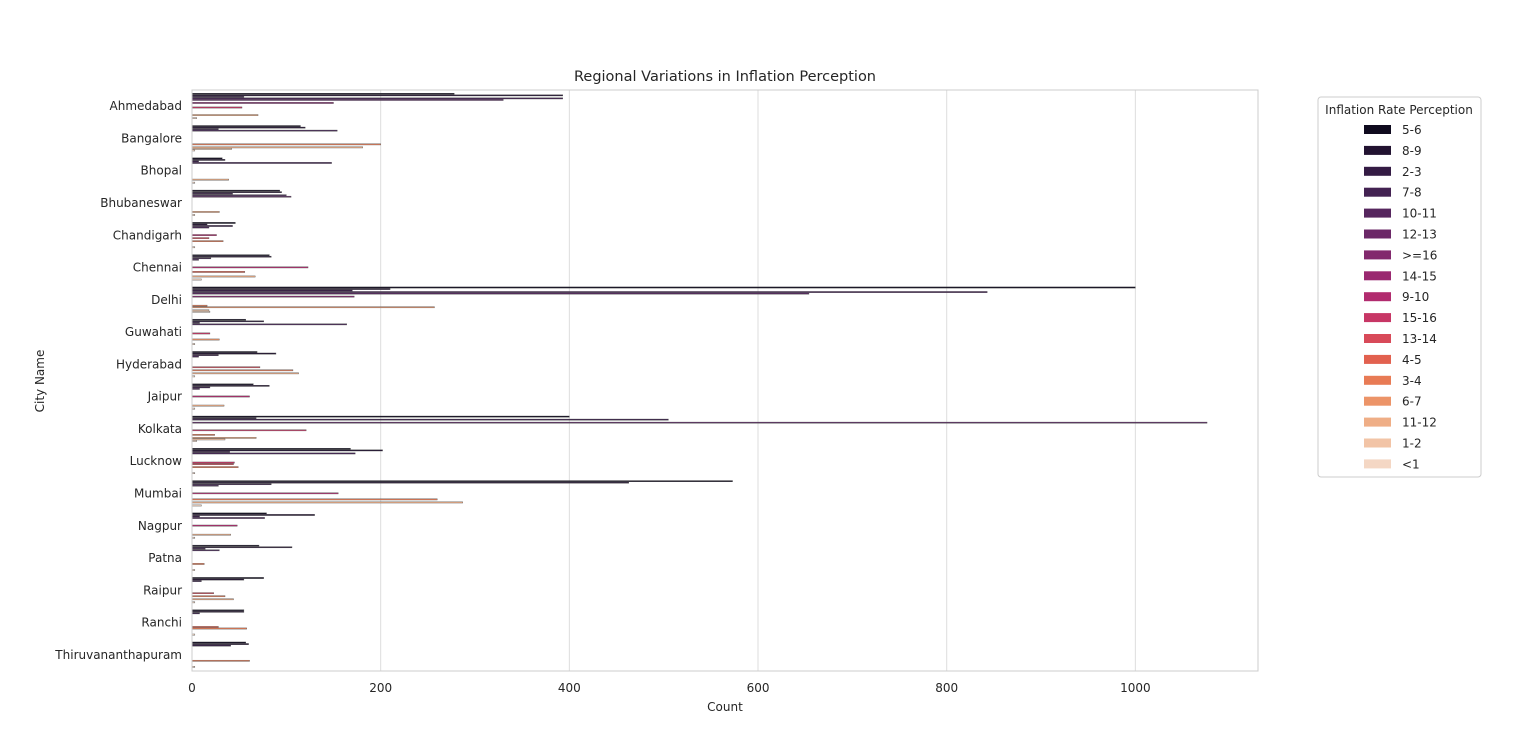  What do you see at coordinates (160, 526) in the screenshot?
I see `y-tick-label: Nagpur` at bounding box center [160, 526].